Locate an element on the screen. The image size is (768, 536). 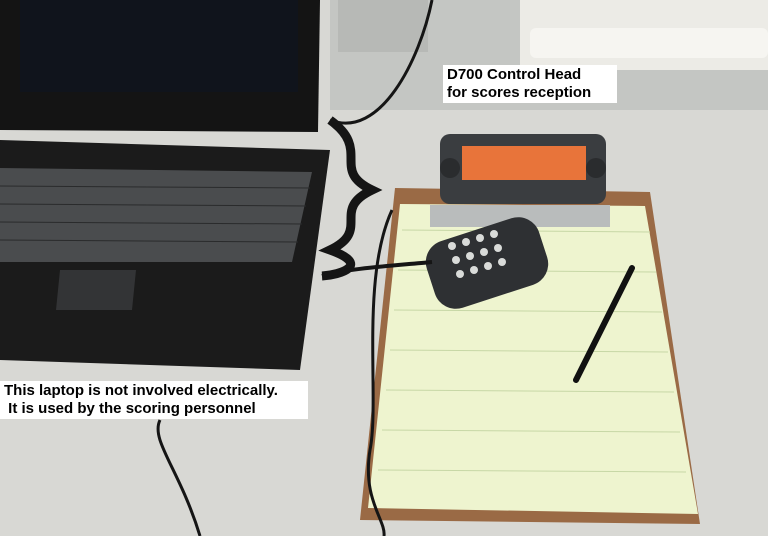
keypad-buttons is located at coordinates (477, 254).